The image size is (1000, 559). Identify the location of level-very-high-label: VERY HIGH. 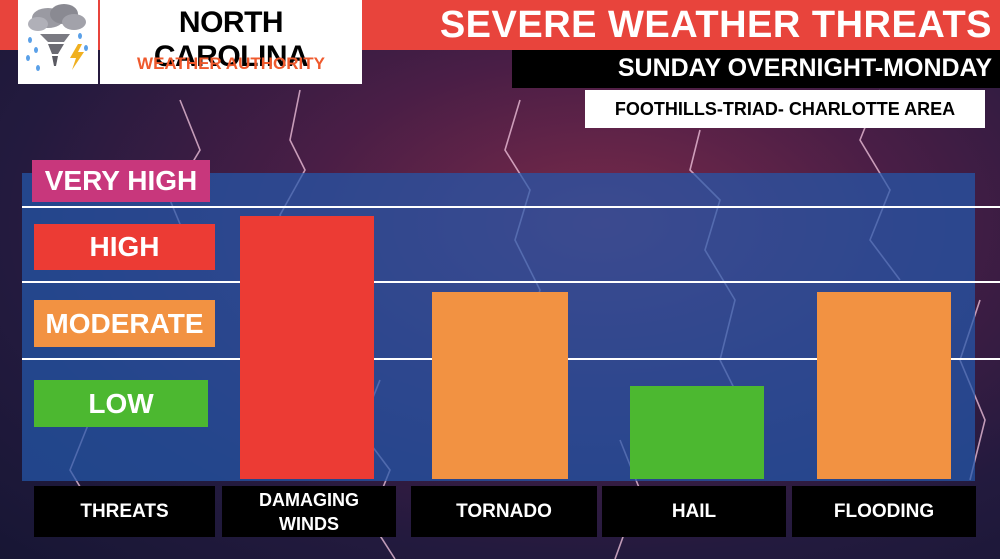
(121, 181).